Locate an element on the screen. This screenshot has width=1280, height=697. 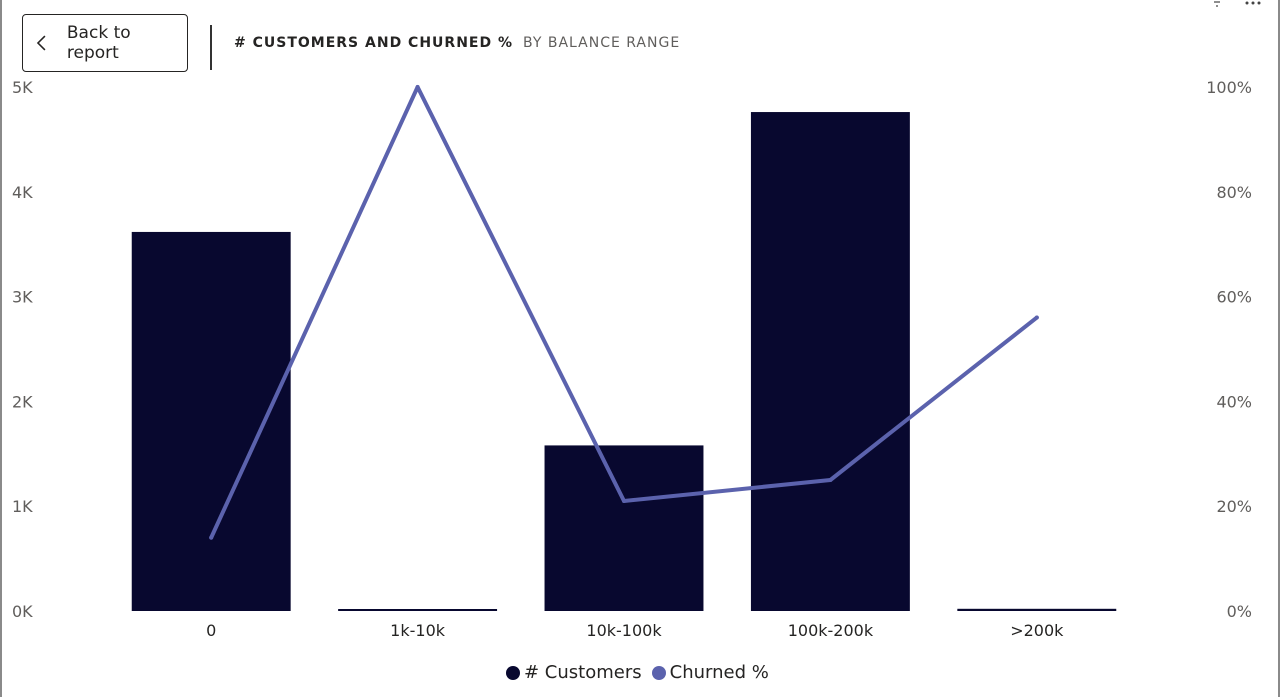
chart-subtitle: BY BALANCE RANGE is located at coordinates (602, 43).